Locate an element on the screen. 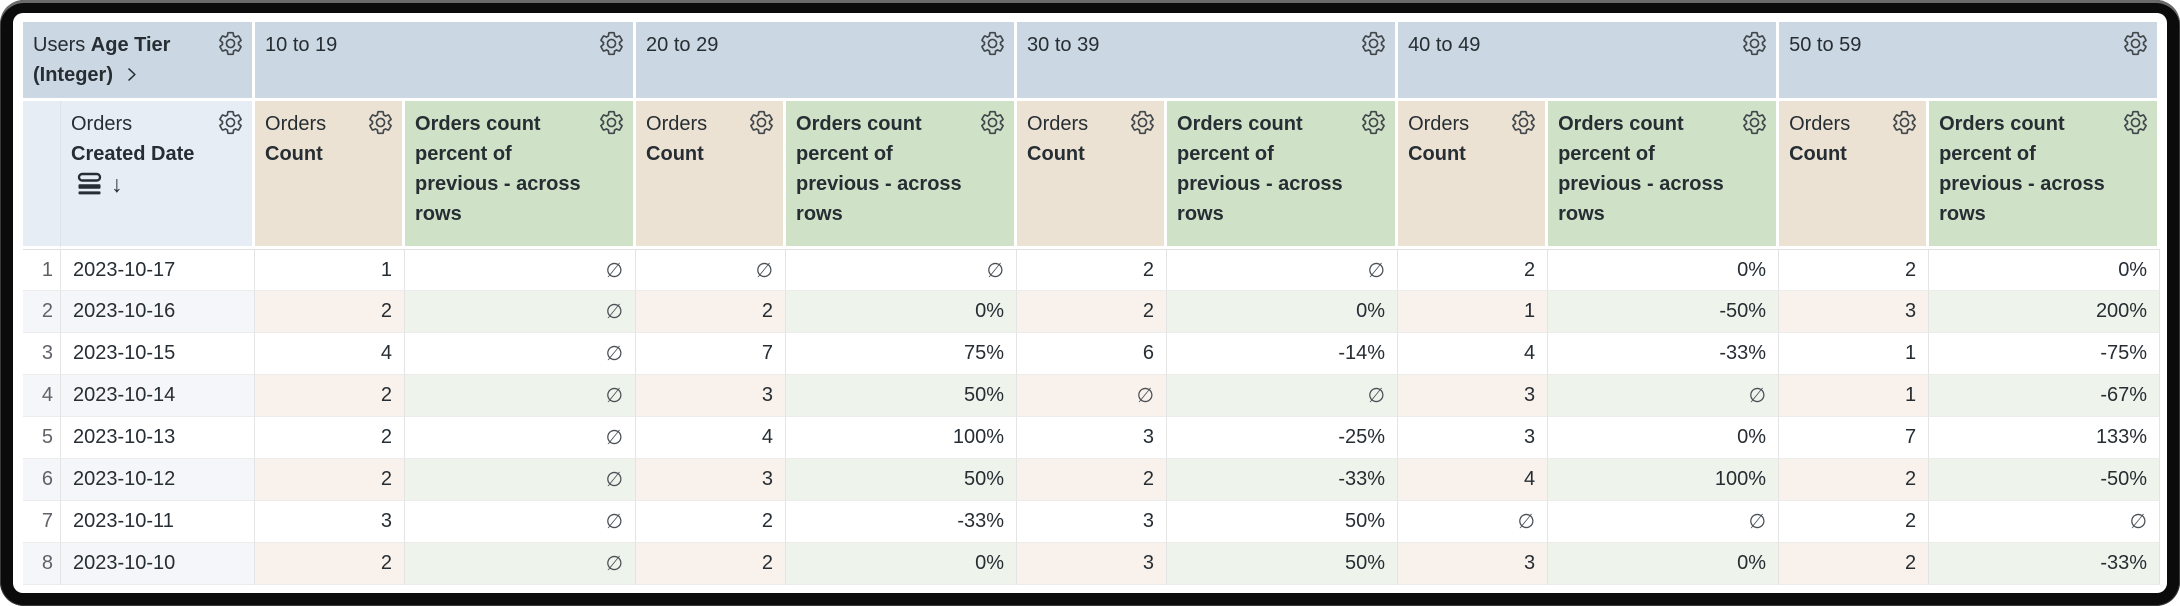 The height and width of the screenshot is (606, 2180). chevron-right-icon is located at coordinates (131, 74).